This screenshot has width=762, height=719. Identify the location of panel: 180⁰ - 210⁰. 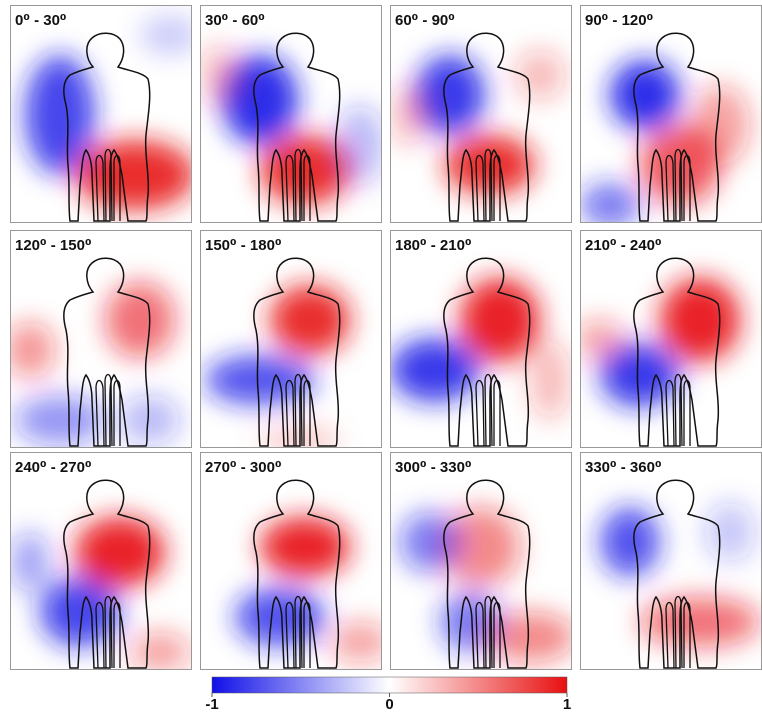
(481, 339).